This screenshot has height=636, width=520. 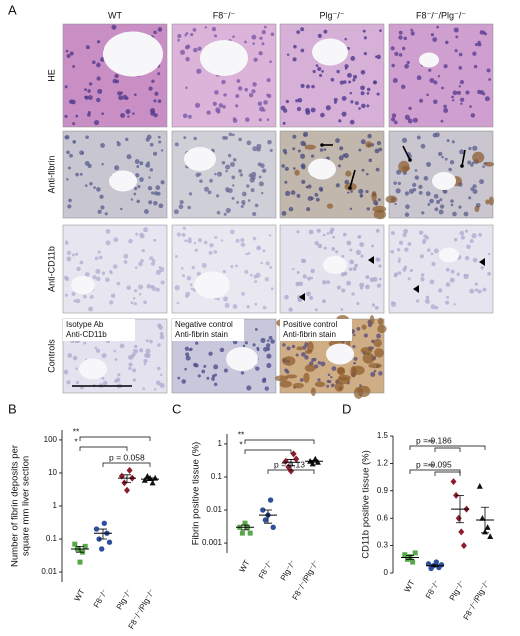 I want to click on significance-bracket, so click(x=279, y=441).